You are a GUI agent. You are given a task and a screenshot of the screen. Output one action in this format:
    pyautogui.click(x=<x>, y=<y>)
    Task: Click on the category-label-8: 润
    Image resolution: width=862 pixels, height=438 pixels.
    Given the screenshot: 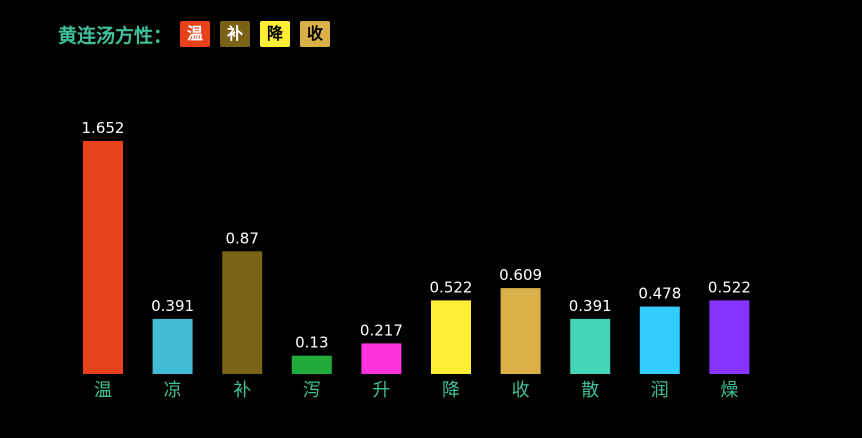 What is the action you would take?
    pyautogui.click(x=660, y=390)
    